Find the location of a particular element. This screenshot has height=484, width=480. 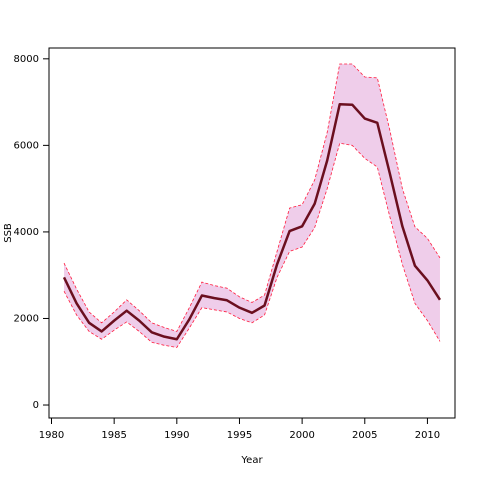

x-tick-label: 2005 is located at coordinates (364, 435).